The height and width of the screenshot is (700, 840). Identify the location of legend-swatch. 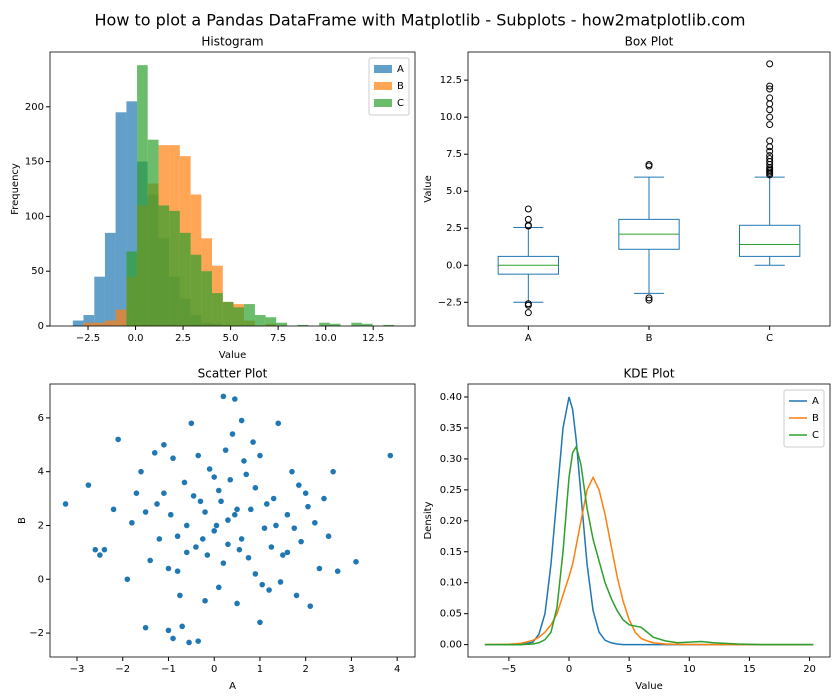
(383, 86).